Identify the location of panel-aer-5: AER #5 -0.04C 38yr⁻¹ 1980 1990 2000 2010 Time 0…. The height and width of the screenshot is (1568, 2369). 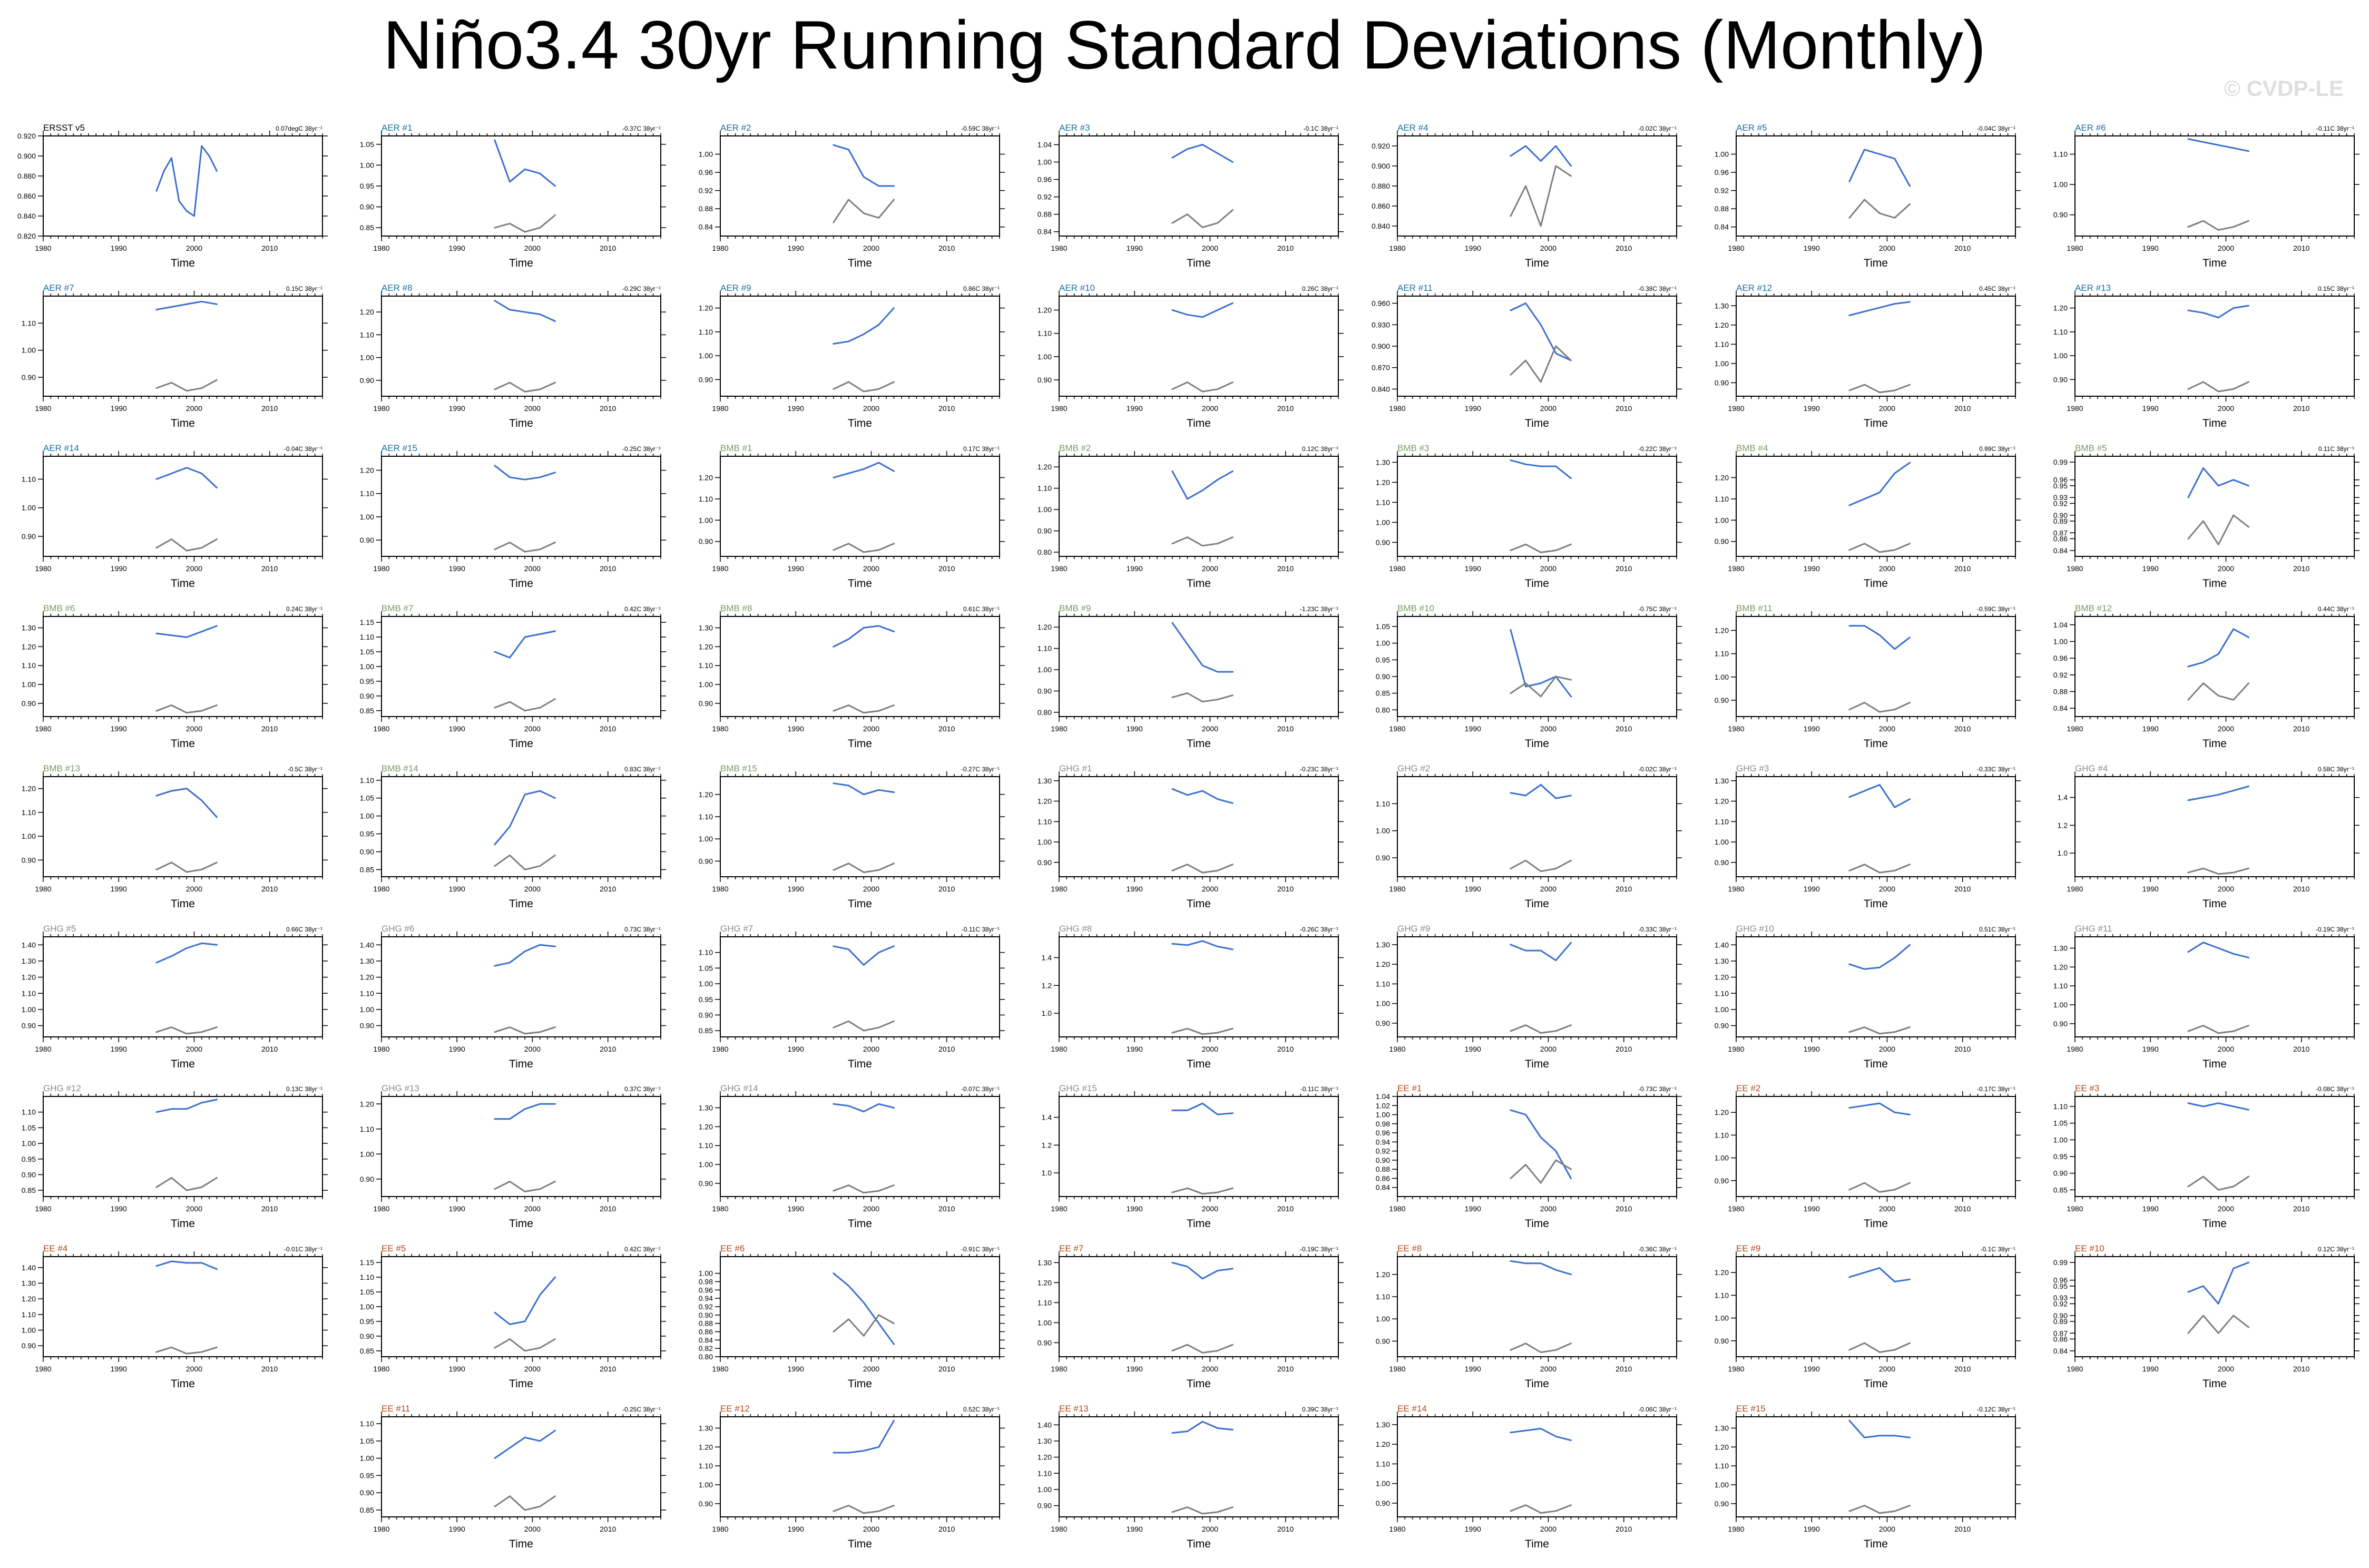
(1868, 196).